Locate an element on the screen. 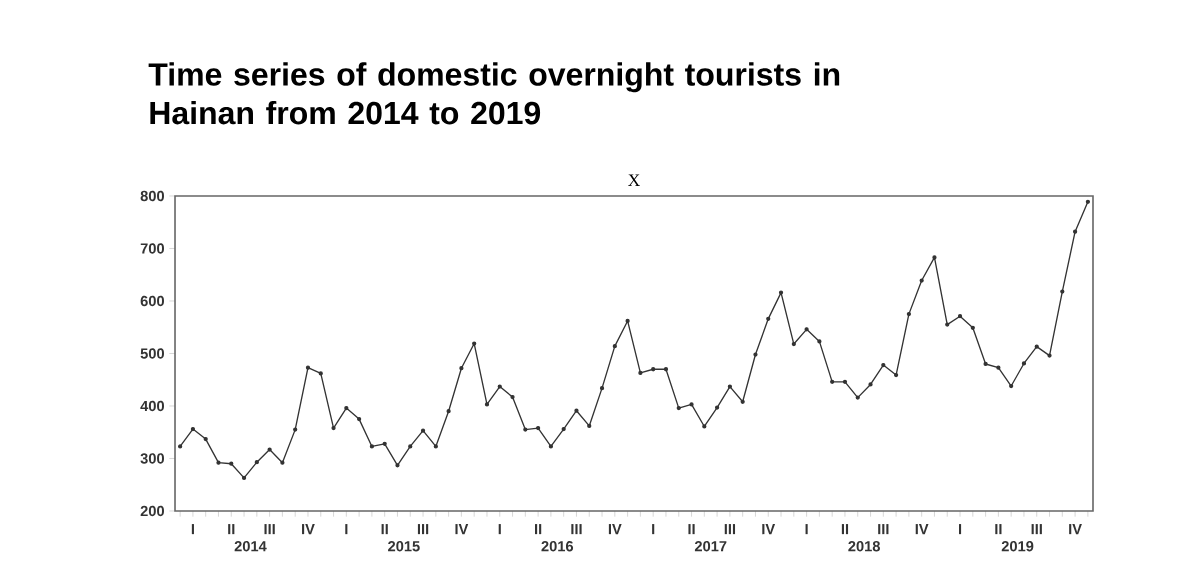  y-tick-label: 200 is located at coordinates (152, 511).